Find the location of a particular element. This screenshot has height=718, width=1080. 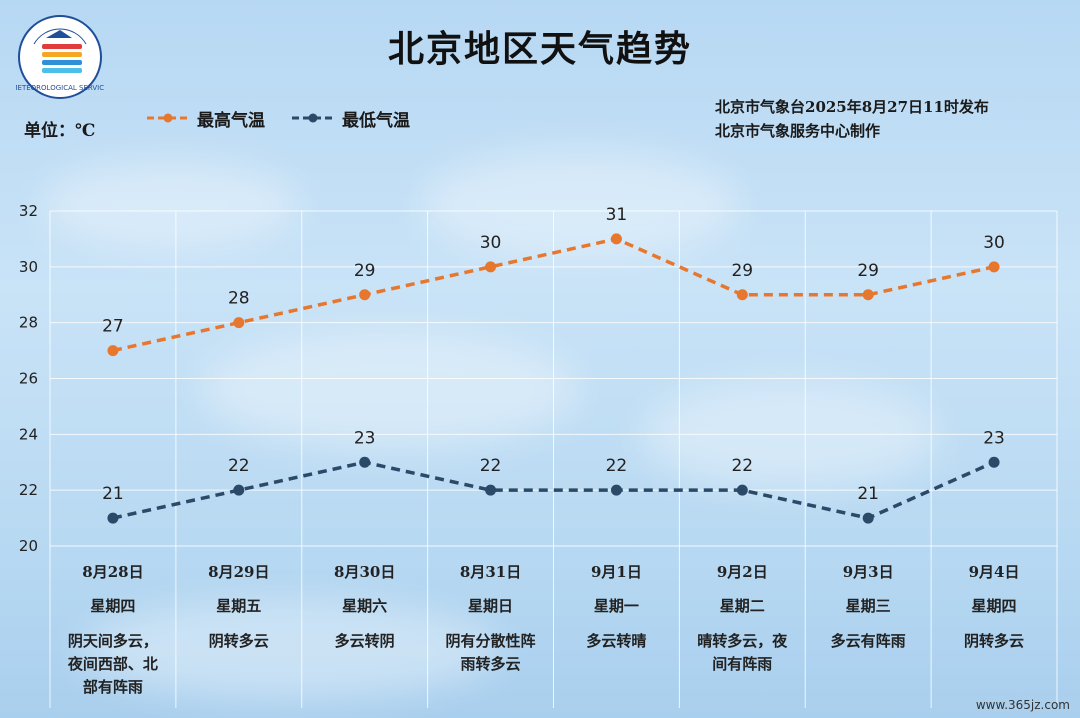

legend-low-temp: 最低气温 is located at coordinates (350, 118).